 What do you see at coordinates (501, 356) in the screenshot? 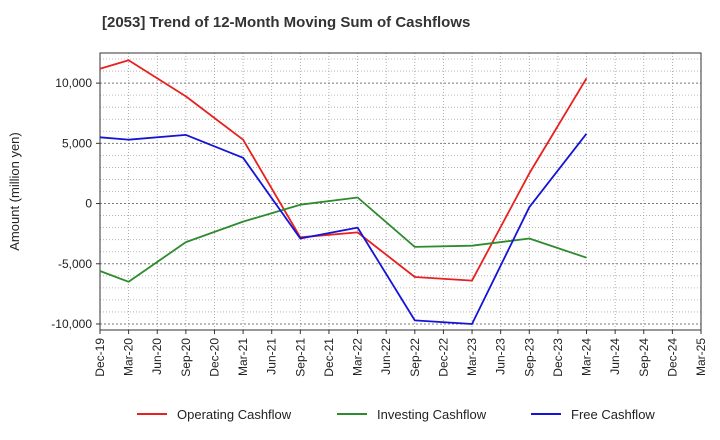
I see `x-tick-label: Jun-23` at bounding box center [501, 356].